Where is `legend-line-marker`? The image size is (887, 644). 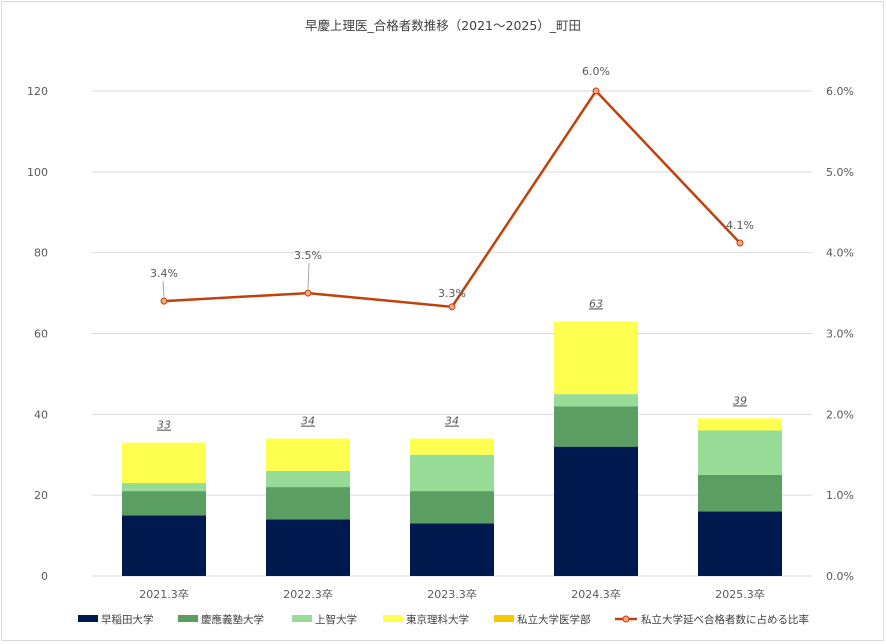
legend-line-marker is located at coordinates (626, 619).